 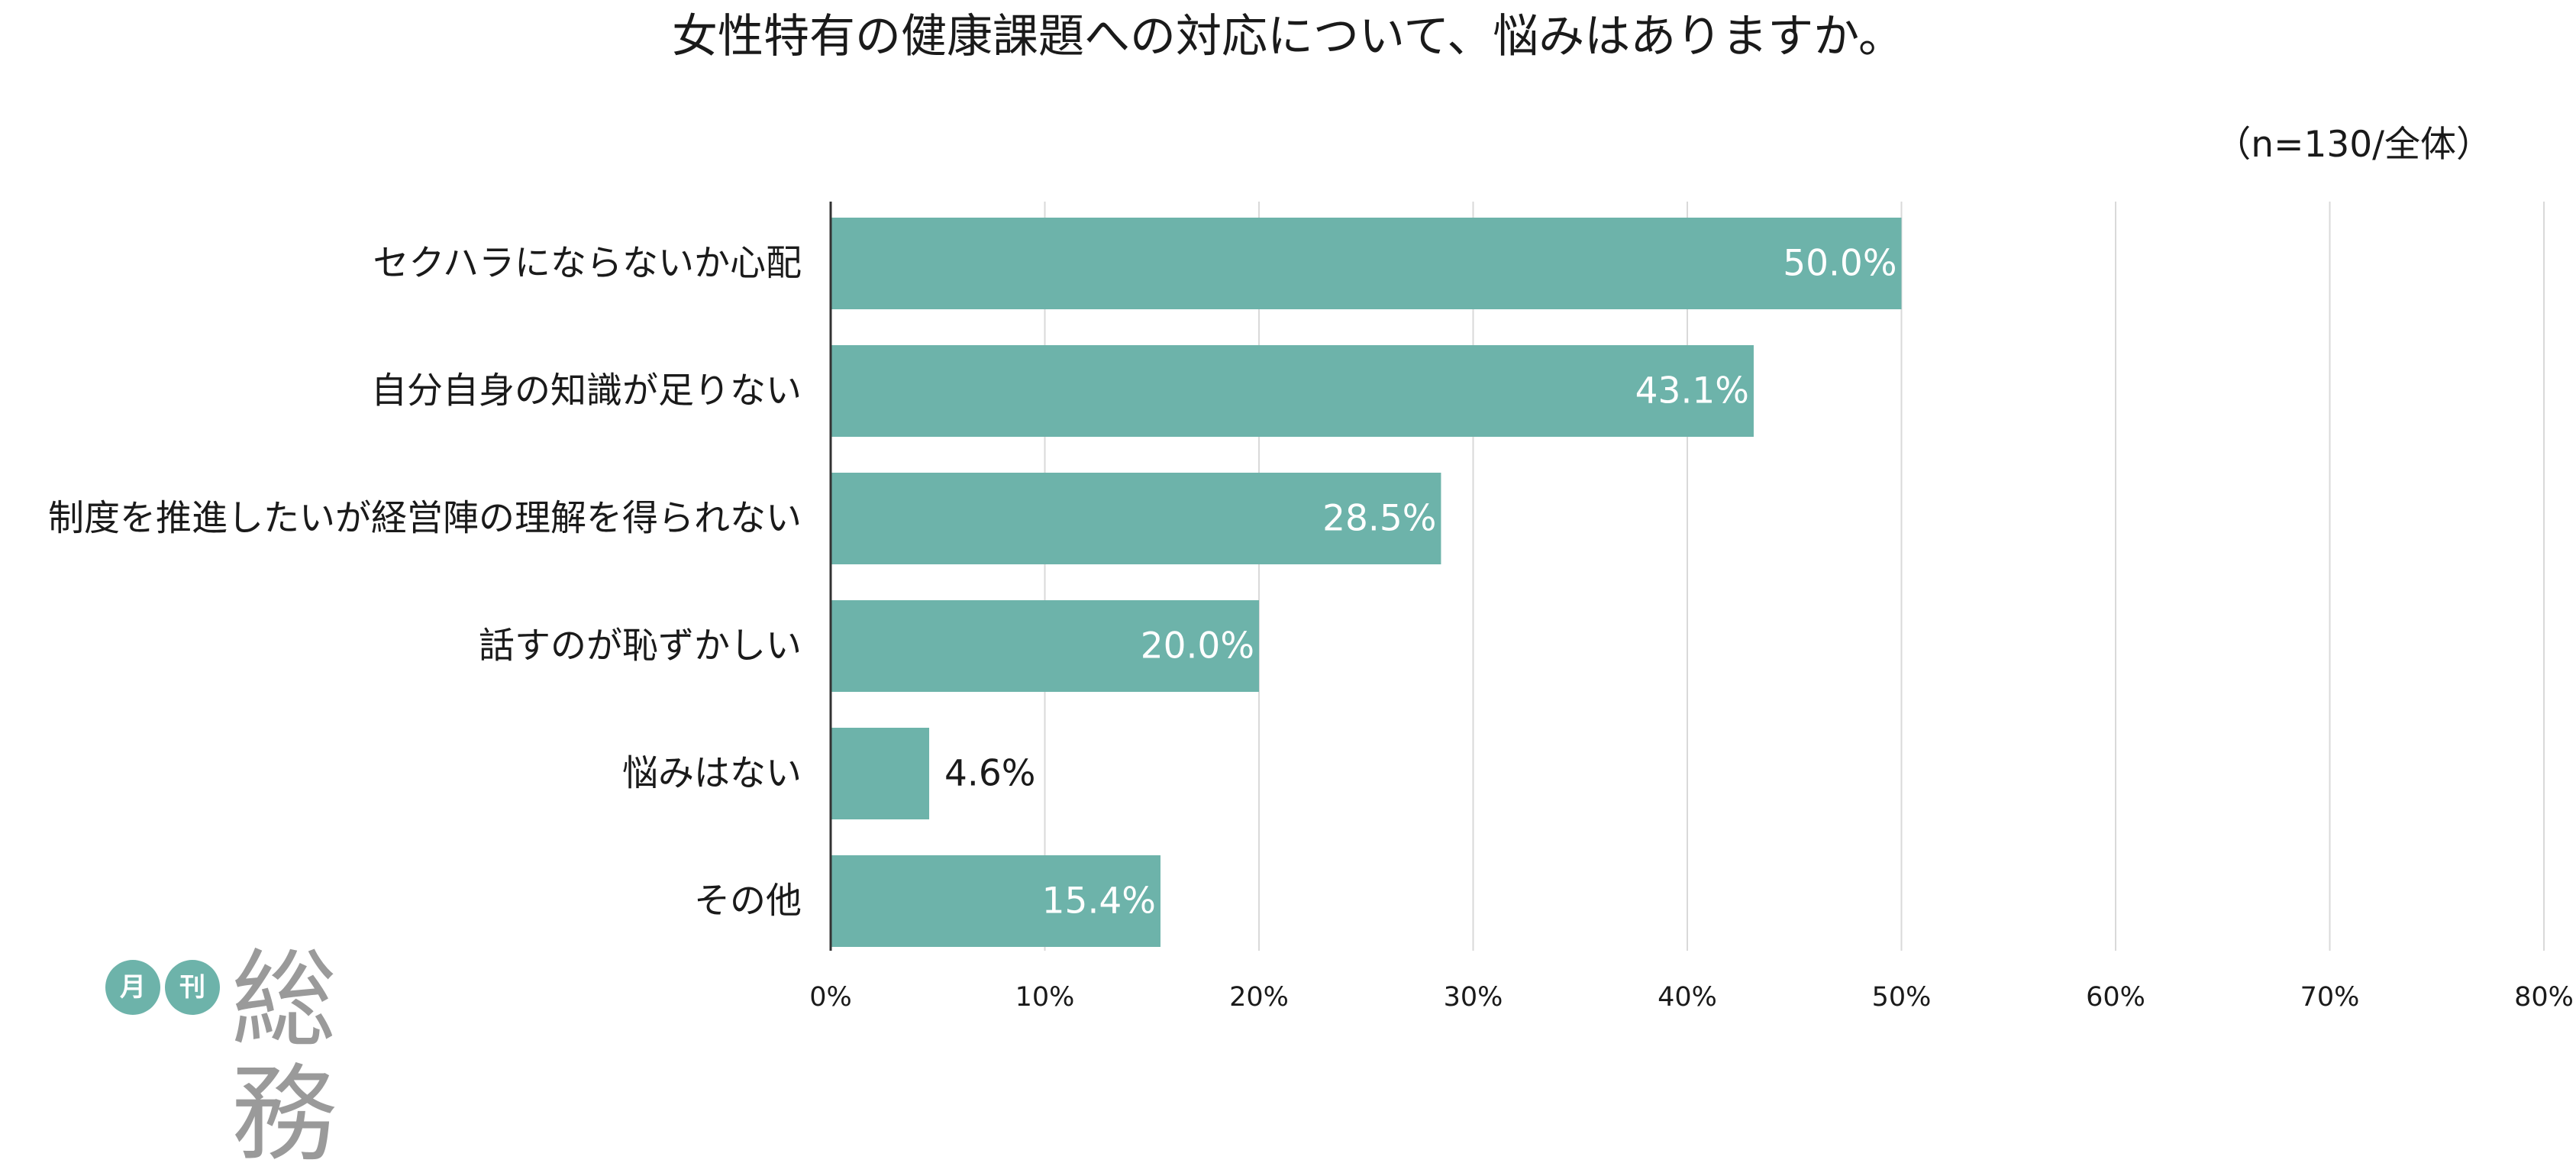 What do you see at coordinates (1473, 997) in the screenshot?
I see `x-tick-label: 30%` at bounding box center [1473, 997].